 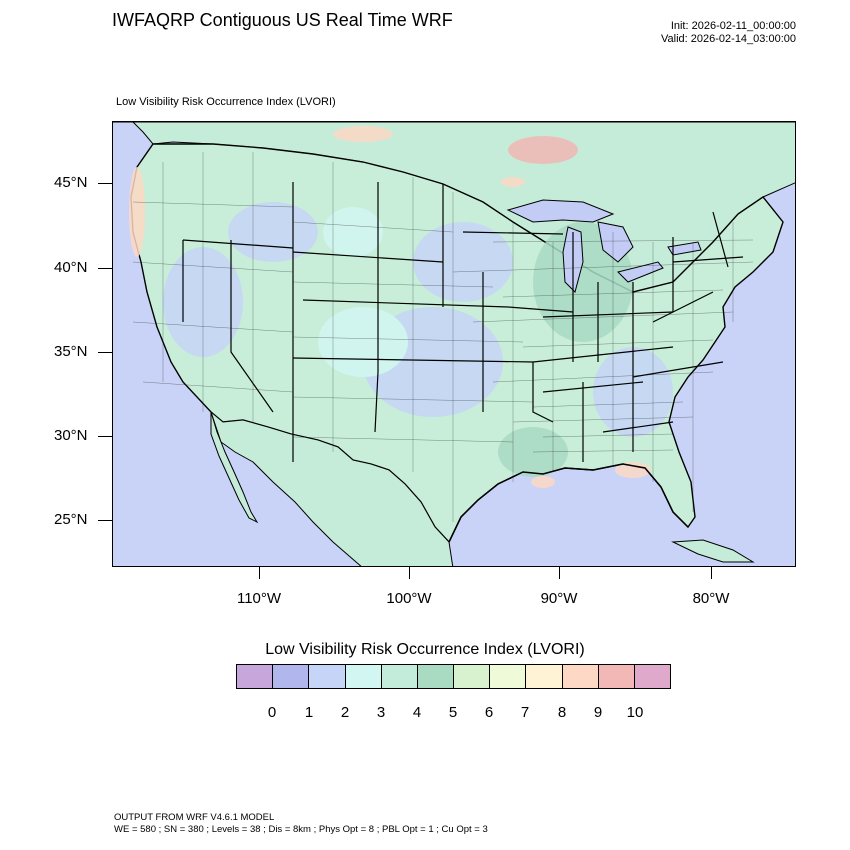 What do you see at coordinates (489, 712) in the screenshot?
I see `legend-label: 6` at bounding box center [489, 712].